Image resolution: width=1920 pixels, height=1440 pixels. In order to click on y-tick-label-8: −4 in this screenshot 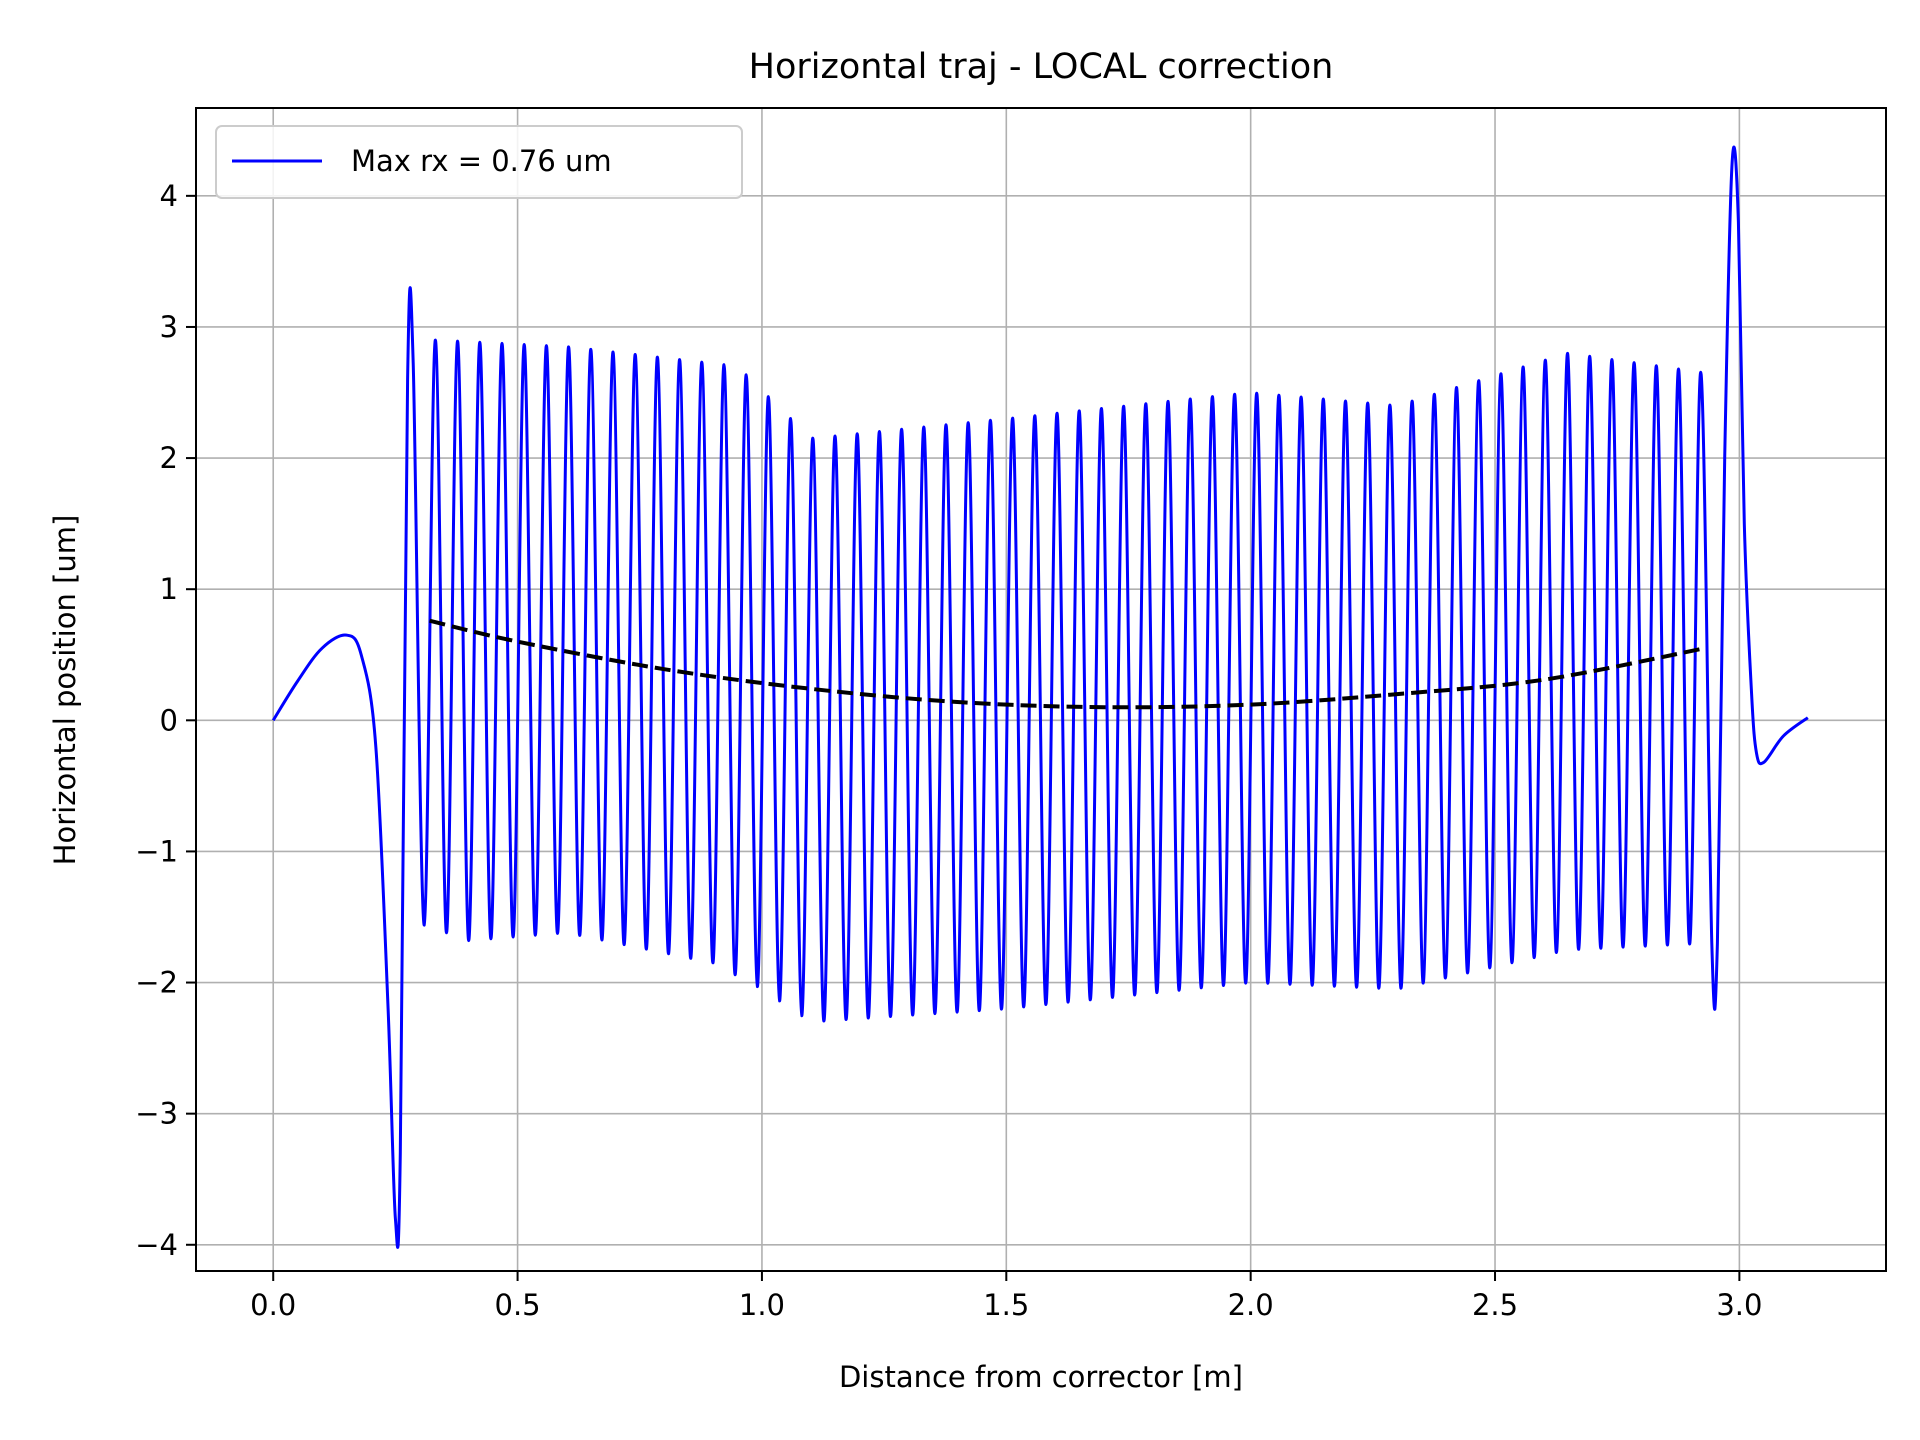, I will do `click(156, 1245)`.